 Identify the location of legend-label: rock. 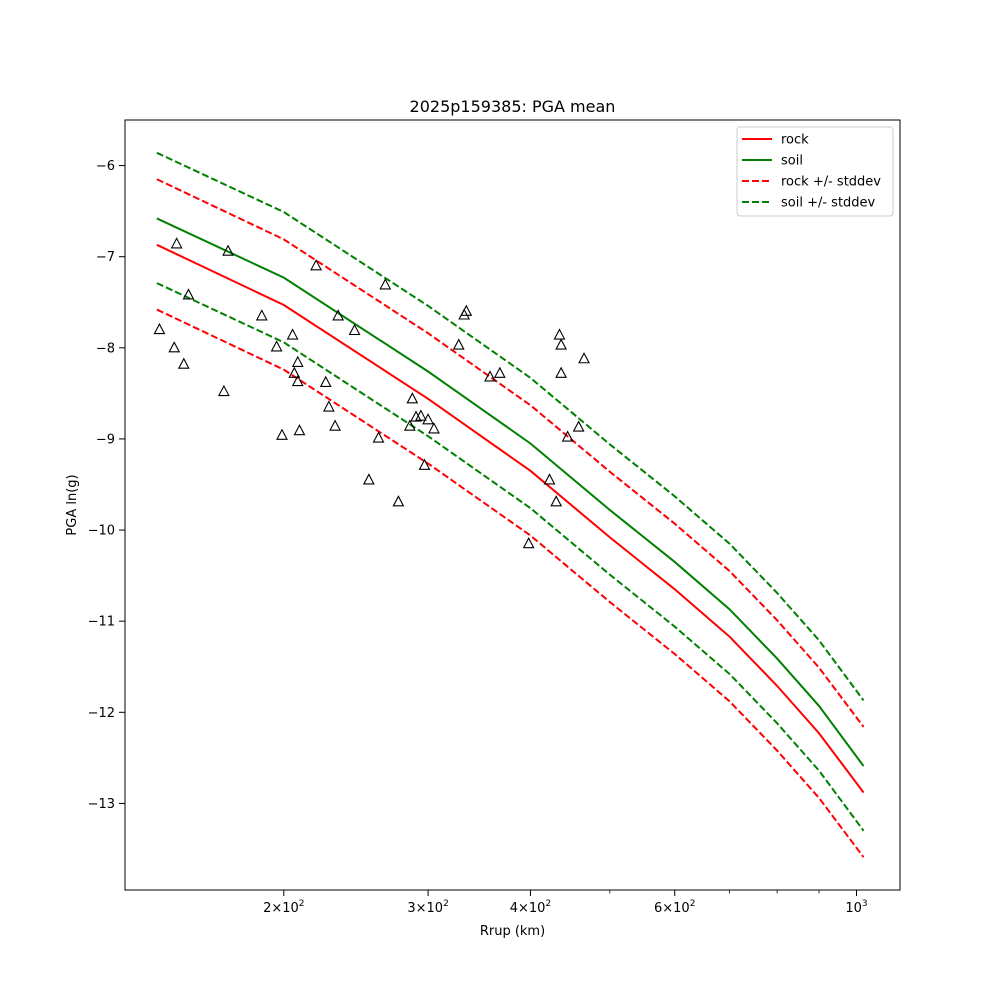
(795, 140).